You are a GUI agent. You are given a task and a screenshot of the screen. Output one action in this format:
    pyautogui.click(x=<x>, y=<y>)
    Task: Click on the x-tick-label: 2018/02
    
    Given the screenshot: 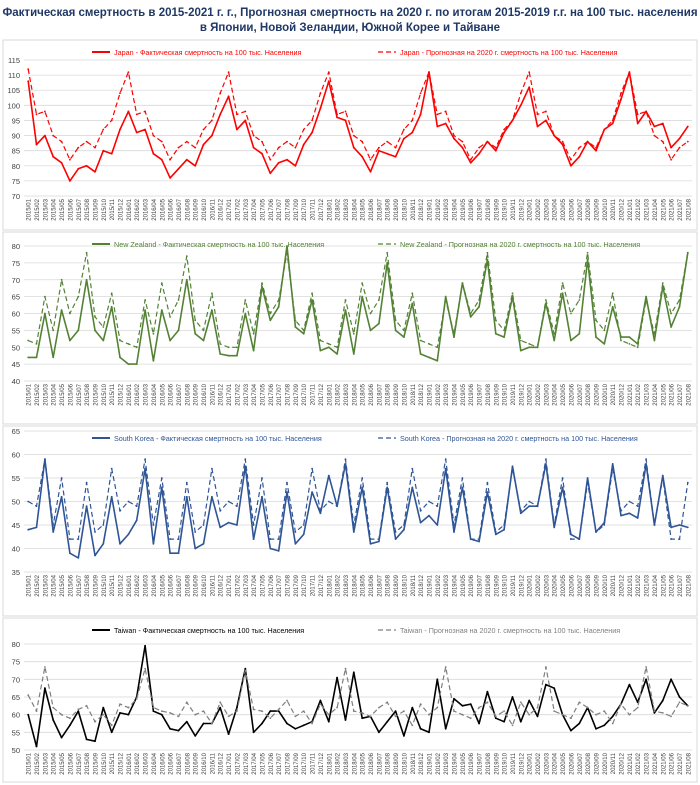 What is the action you would take?
    pyautogui.click(x=339, y=585)
    